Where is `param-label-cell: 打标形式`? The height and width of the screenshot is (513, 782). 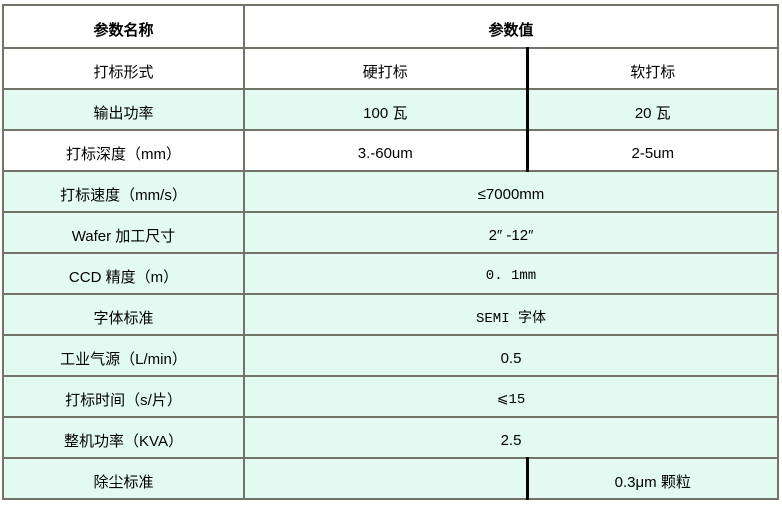
param-label-cell: 打标形式 is located at coordinates (123, 68).